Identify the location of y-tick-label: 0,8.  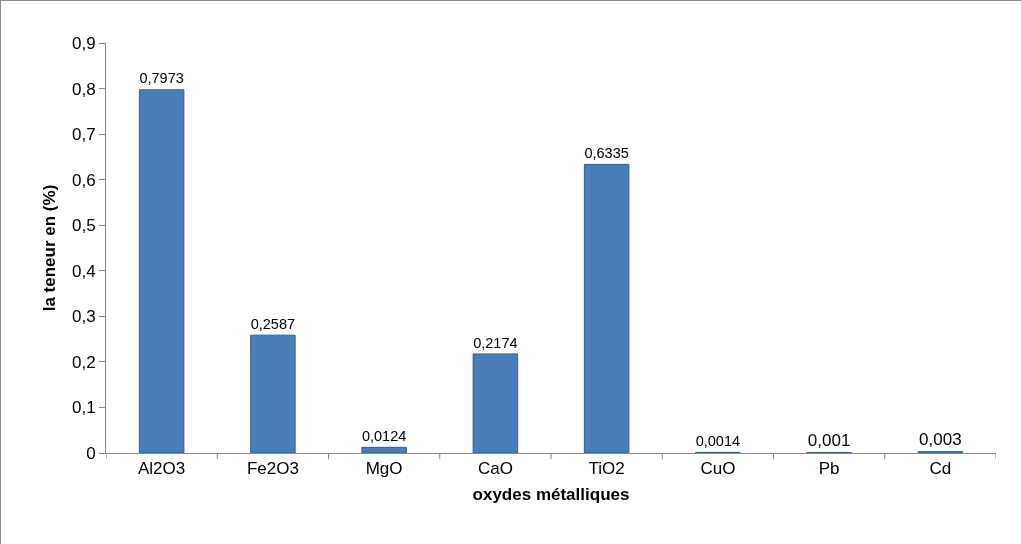
(83, 89).